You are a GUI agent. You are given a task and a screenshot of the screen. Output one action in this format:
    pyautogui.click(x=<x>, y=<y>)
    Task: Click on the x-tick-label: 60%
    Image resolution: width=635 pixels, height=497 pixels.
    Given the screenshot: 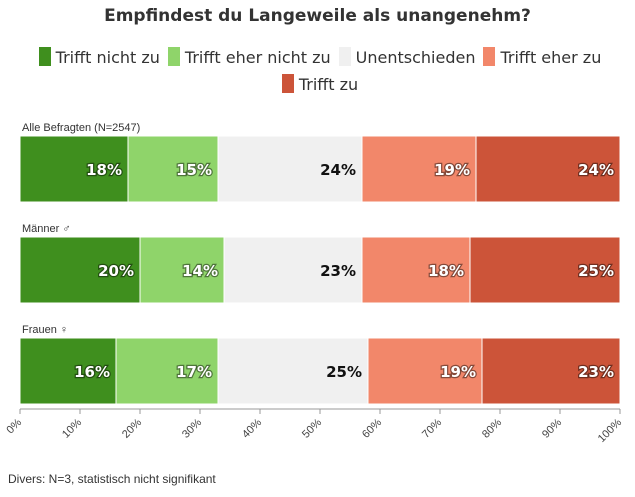 What is the action you would take?
    pyautogui.click(x=372, y=428)
    